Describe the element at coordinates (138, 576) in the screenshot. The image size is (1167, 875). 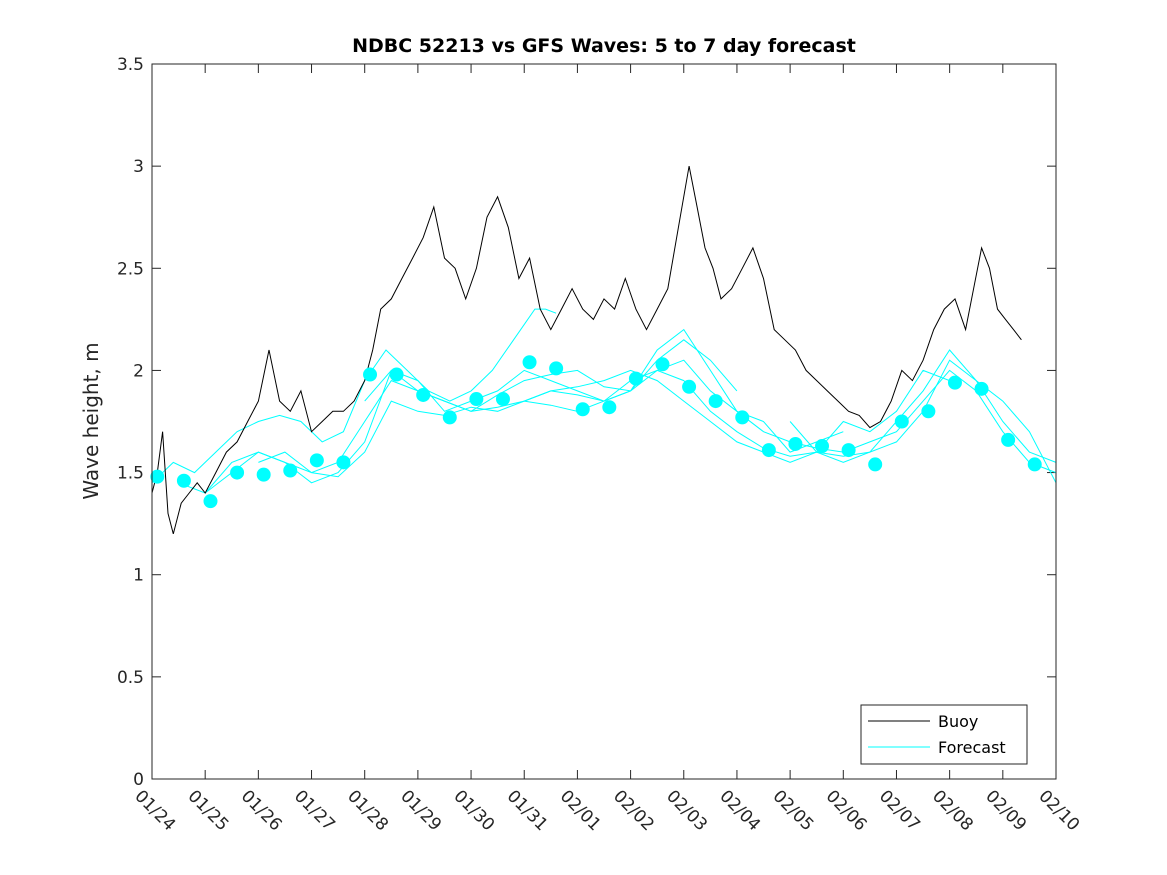
I see `y-tick-label: 1` at that location.